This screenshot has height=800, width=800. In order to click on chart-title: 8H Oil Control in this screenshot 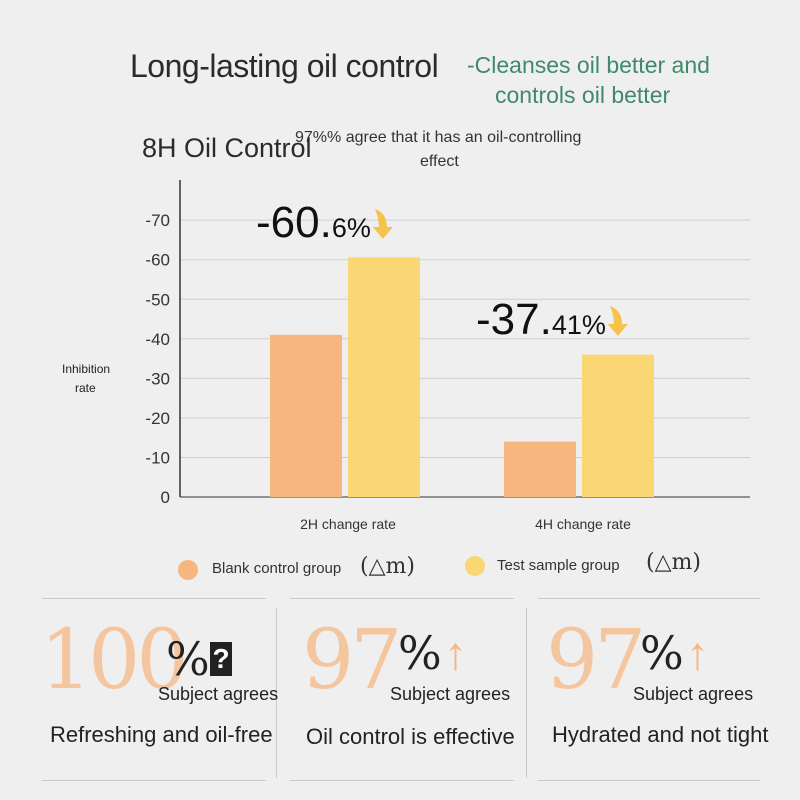, I will do `click(227, 148)`.